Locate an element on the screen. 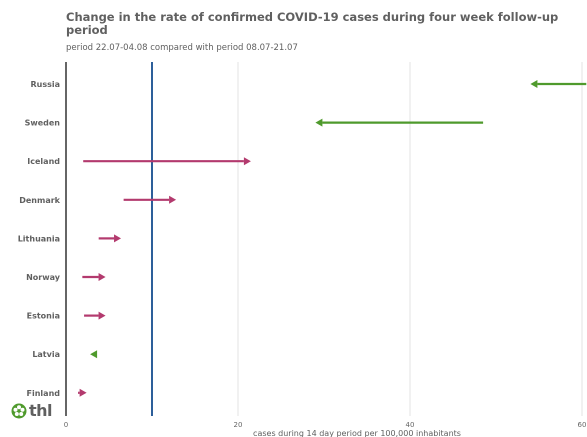  arrow-russia is located at coordinates (558, 84).